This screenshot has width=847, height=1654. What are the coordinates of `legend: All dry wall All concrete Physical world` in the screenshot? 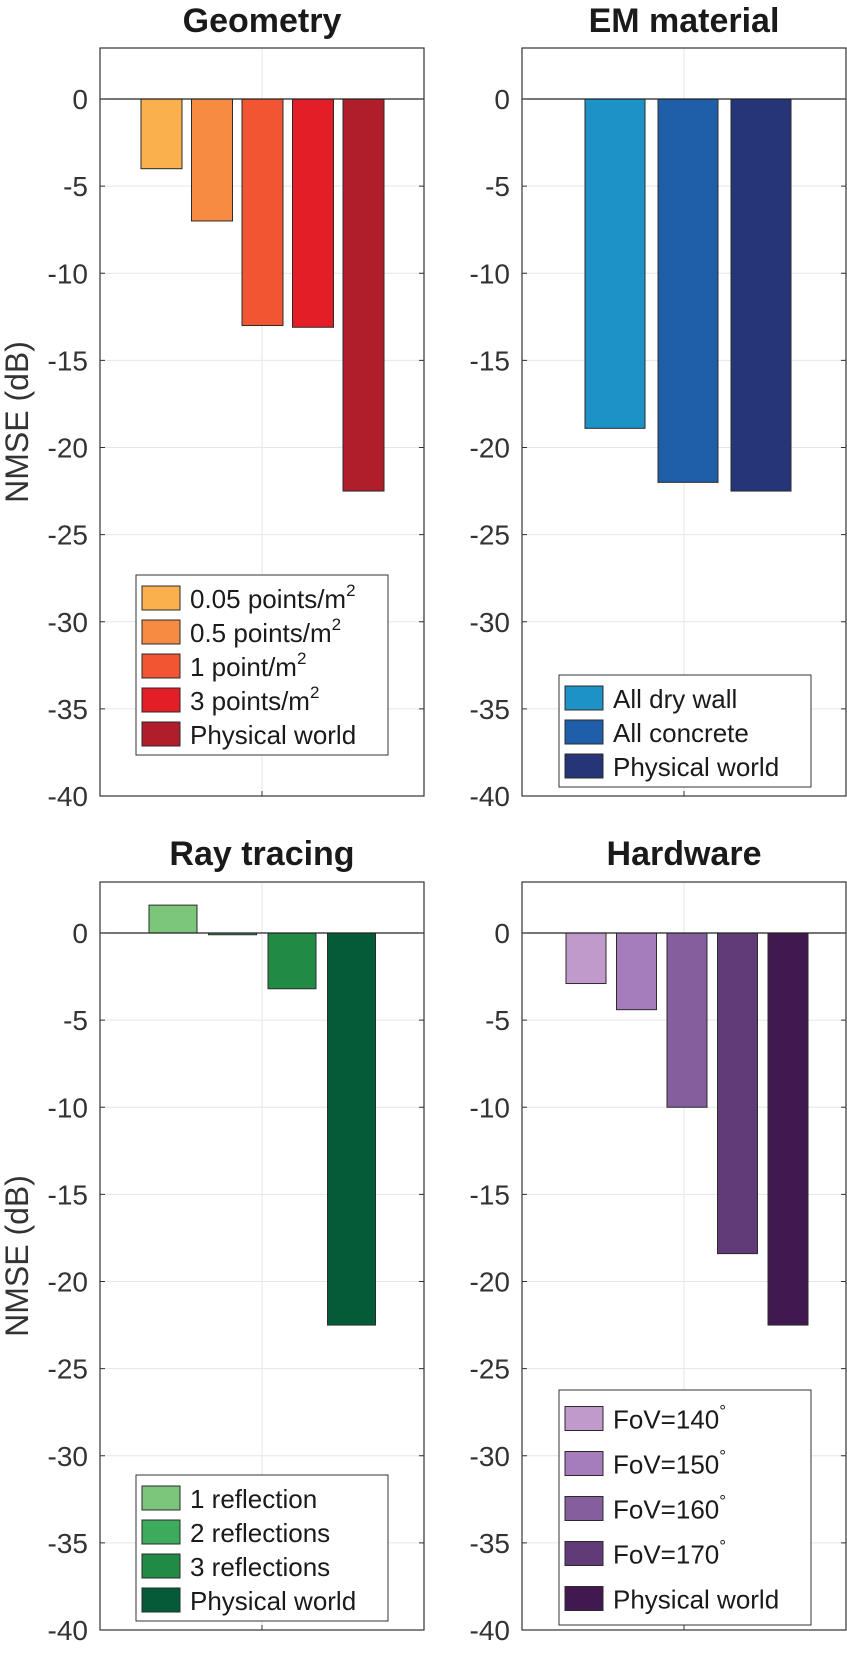 It's located at (685, 731).